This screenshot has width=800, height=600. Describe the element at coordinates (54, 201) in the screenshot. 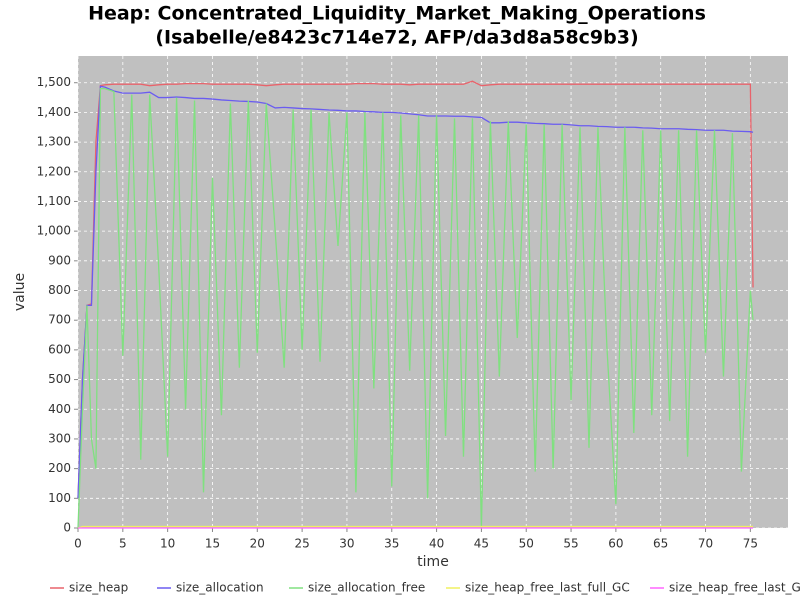

I see `y-tick-label: 1,100` at that location.